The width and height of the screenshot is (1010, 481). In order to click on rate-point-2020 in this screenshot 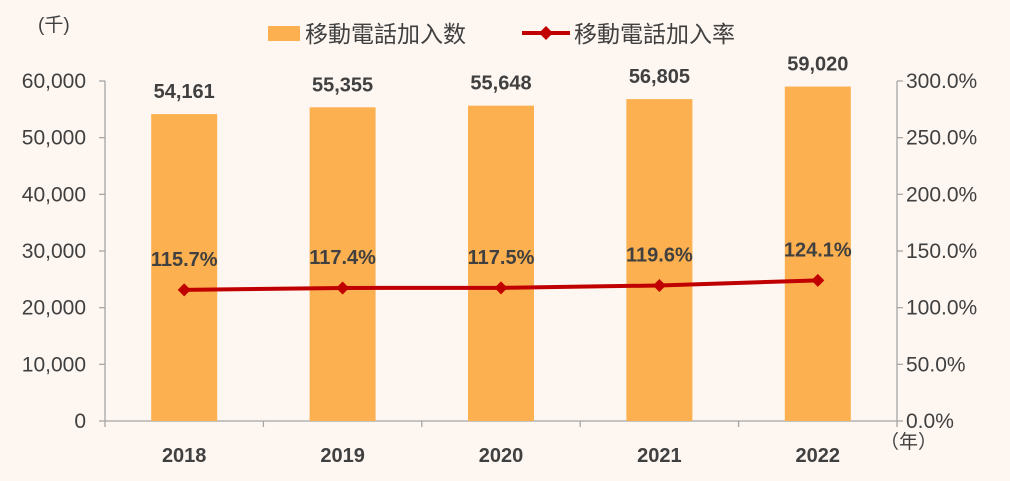, I will do `click(501, 288)`.